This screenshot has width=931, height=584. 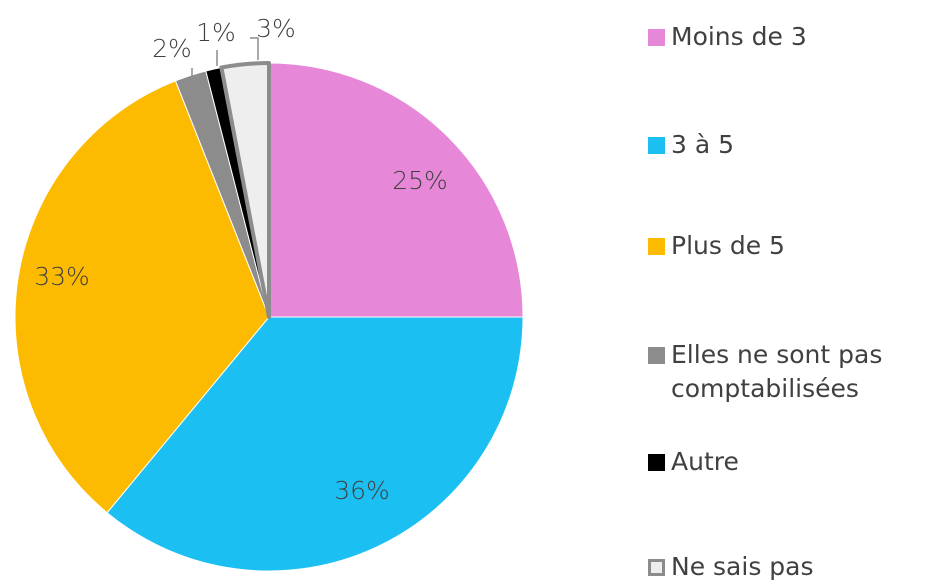 What do you see at coordinates (172, 48) in the screenshot?
I see `data-label: 2%` at bounding box center [172, 48].